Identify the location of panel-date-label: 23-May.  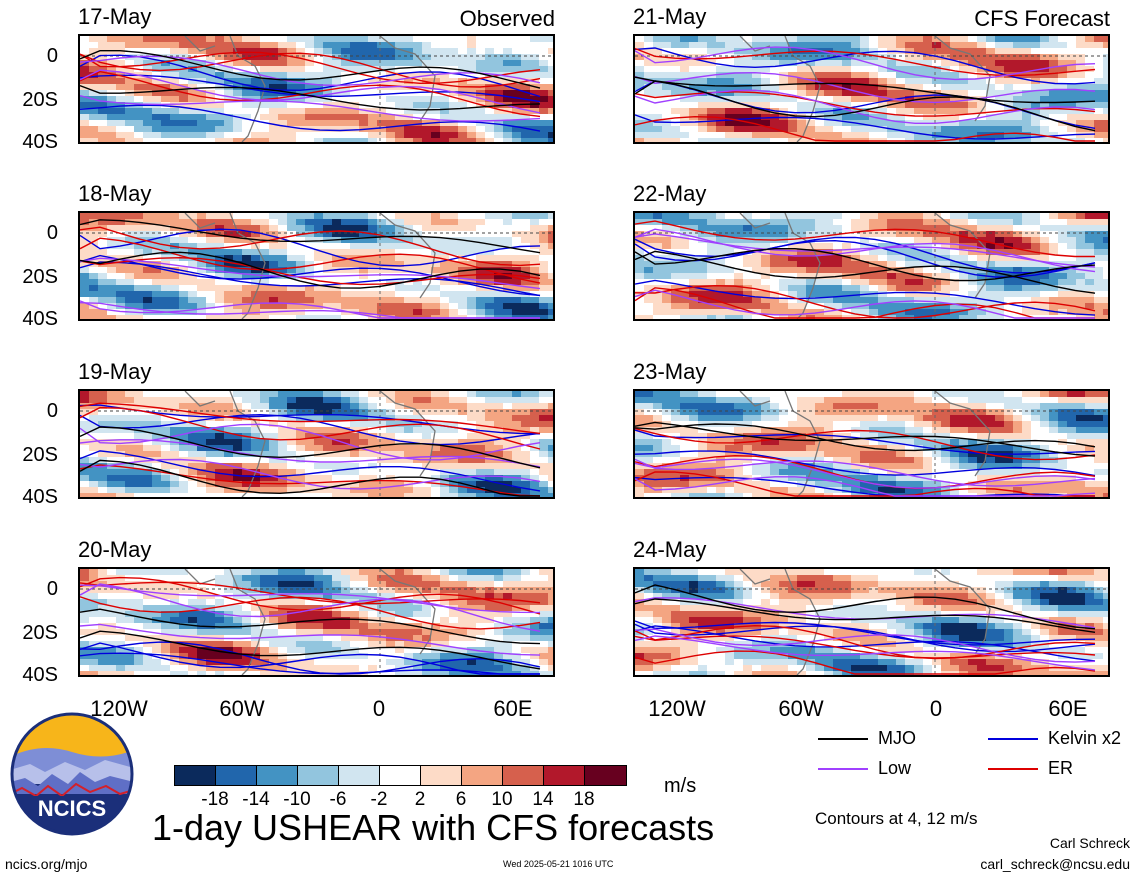
(670, 371).